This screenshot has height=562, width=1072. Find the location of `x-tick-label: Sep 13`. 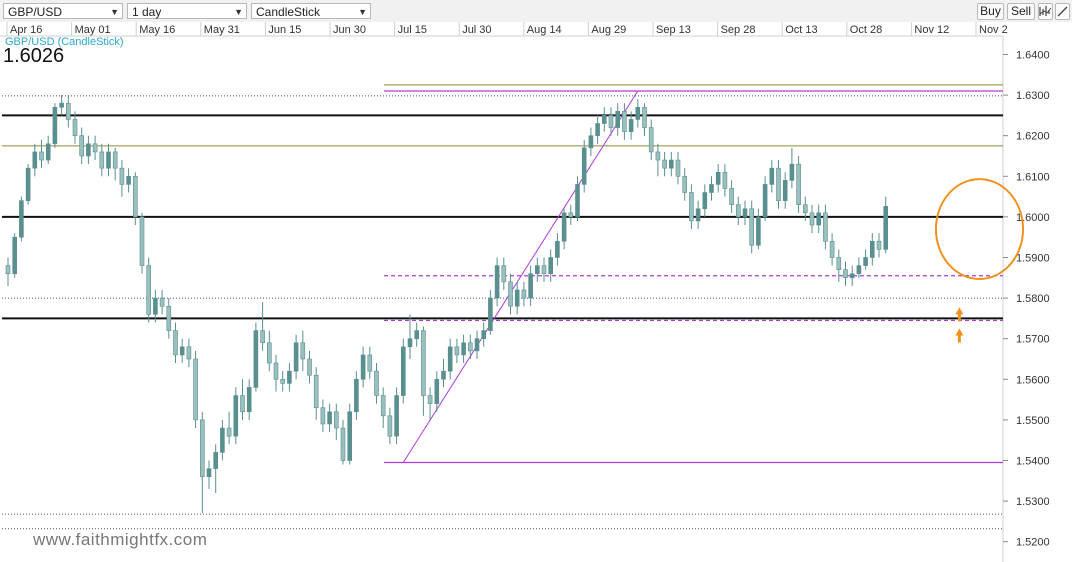

x-tick-label: Sep 13 is located at coordinates (673, 30).